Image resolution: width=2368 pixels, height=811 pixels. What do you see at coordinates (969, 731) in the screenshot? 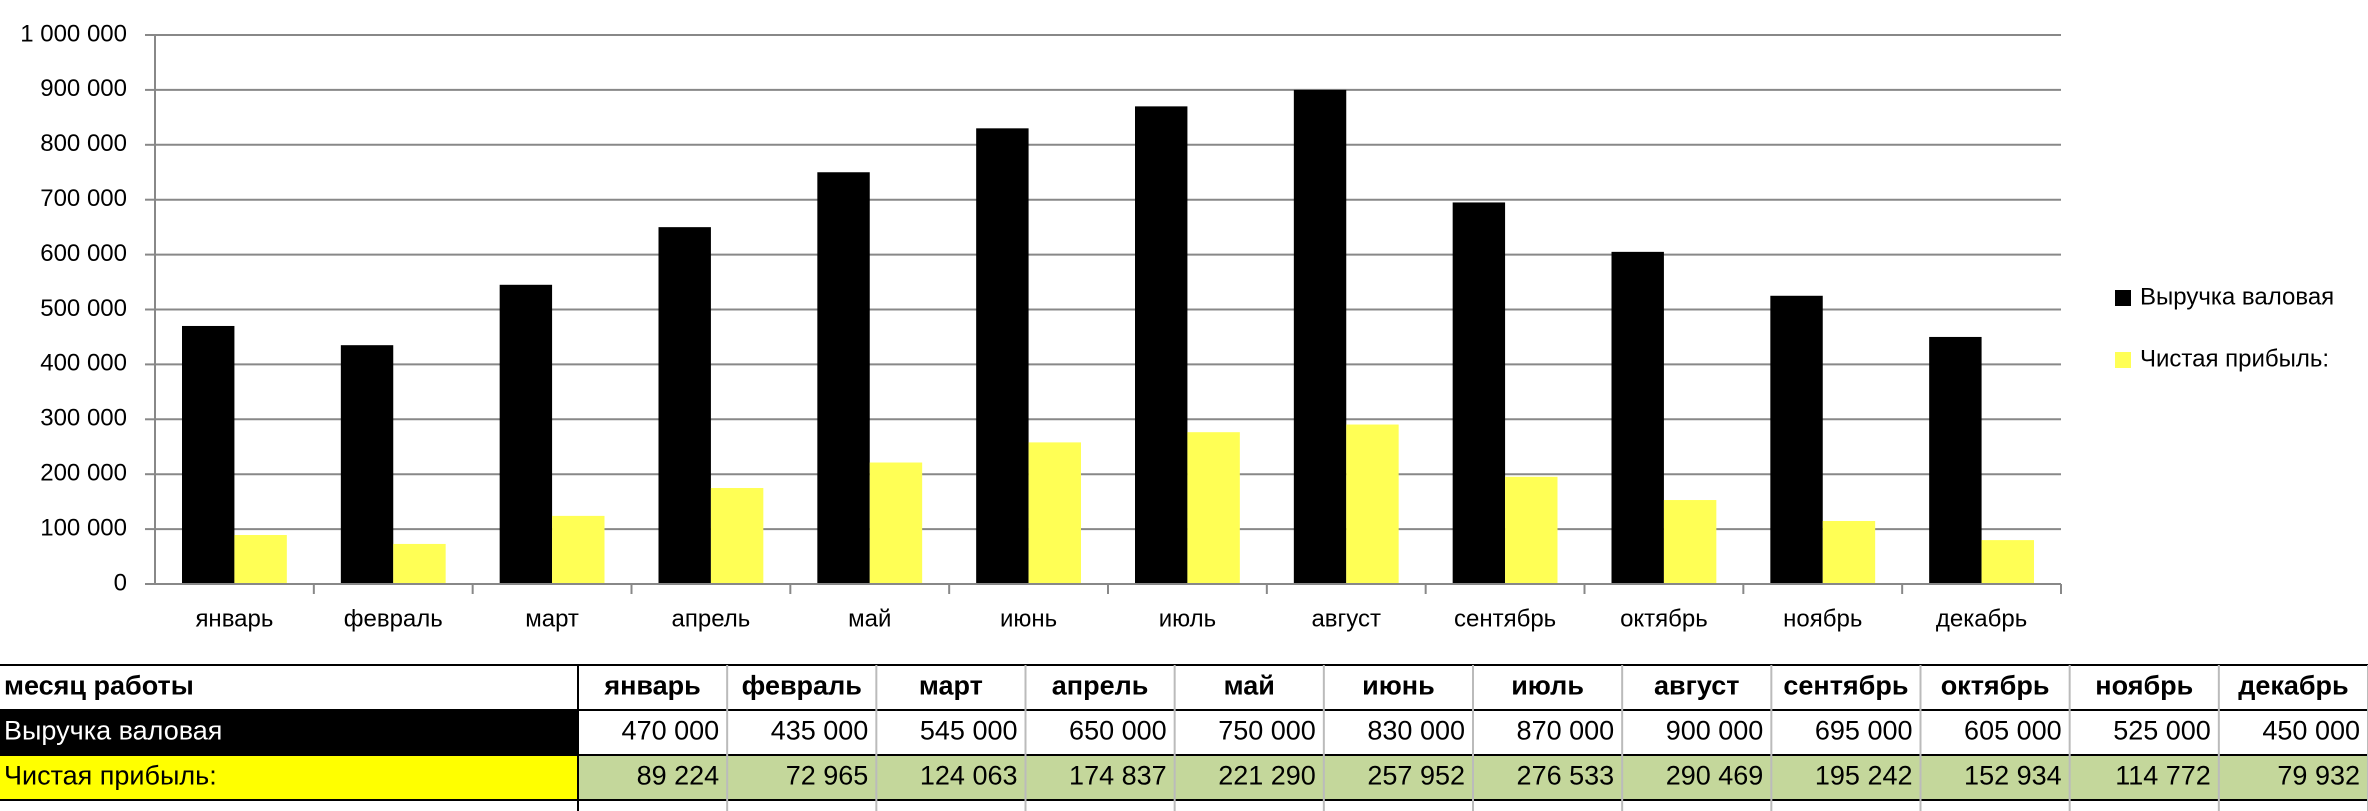
I see `table-cell: 545 000` at bounding box center [969, 731].